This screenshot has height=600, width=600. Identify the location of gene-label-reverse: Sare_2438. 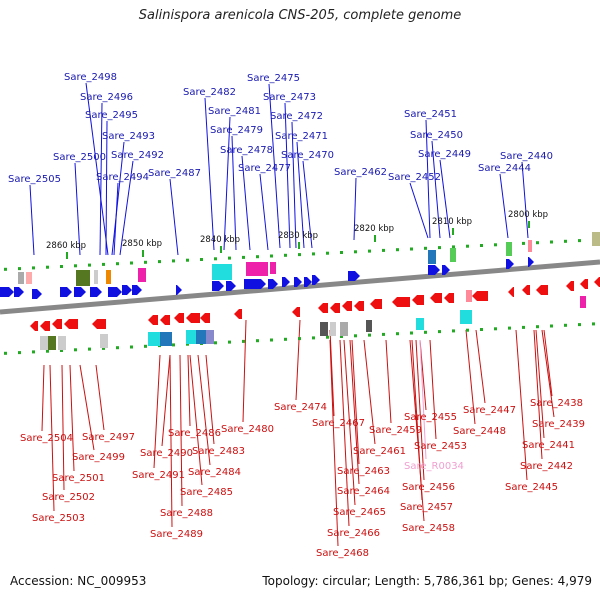
(556, 403).